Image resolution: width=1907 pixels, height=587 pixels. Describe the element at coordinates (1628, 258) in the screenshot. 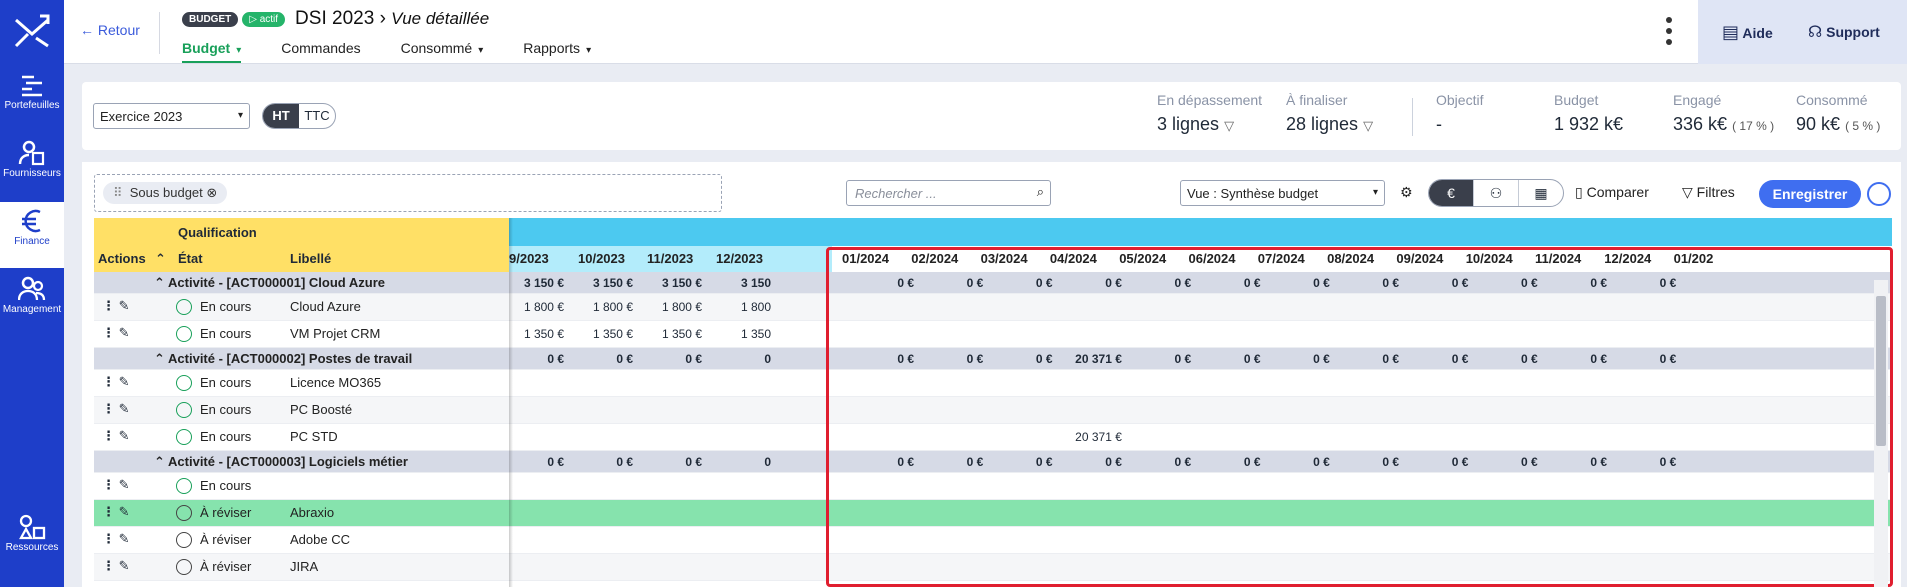

I see `month-header: 12/2024` at that location.